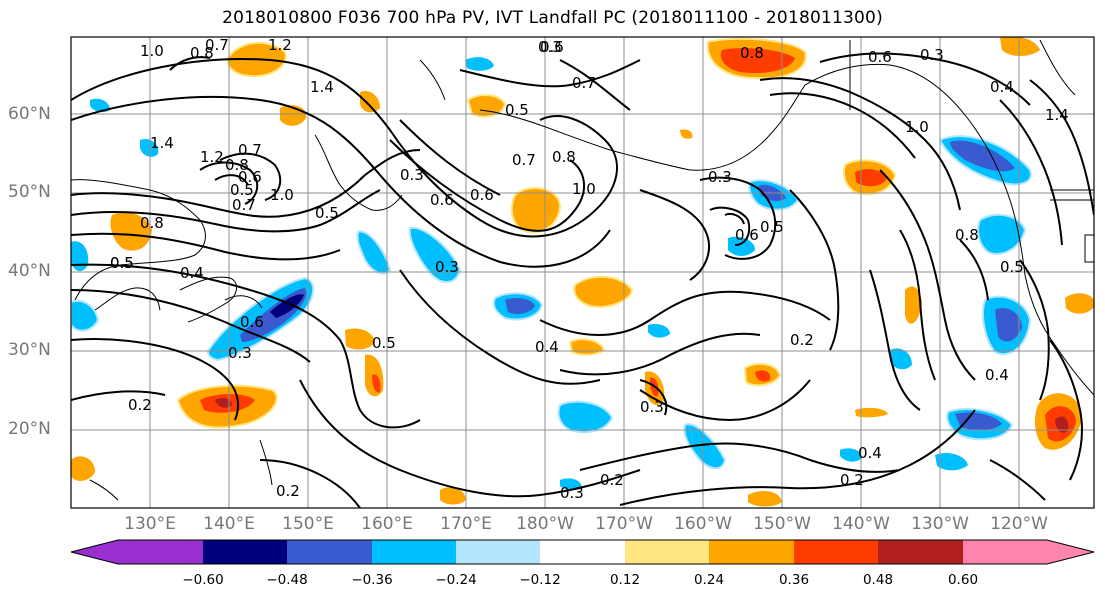 The image size is (1105, 601). What do you see at coordinates (861, 524) in the screenshot?
I see `lon-label-140w: 140°W` at bounding box center [861, 524].